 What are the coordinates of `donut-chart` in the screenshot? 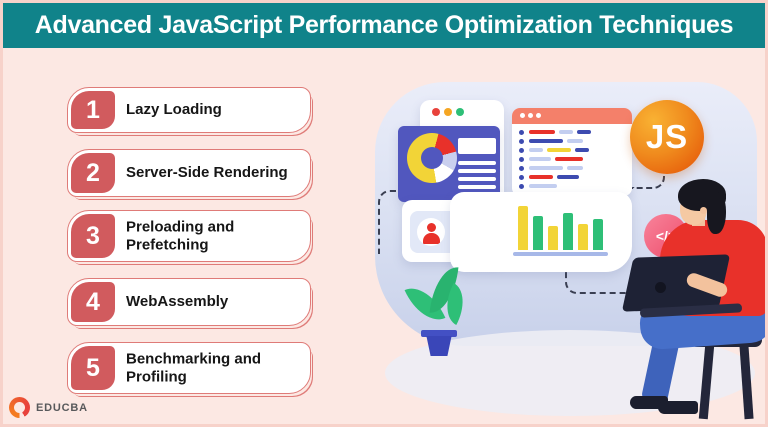 It's located at (432, 158).